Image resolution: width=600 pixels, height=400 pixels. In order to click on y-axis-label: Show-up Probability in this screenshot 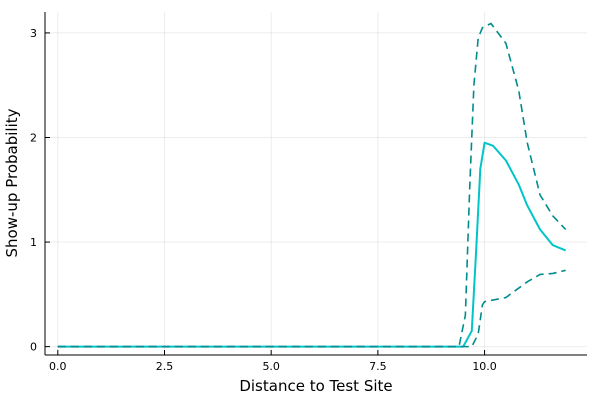, I will do `click(12, 182)`.